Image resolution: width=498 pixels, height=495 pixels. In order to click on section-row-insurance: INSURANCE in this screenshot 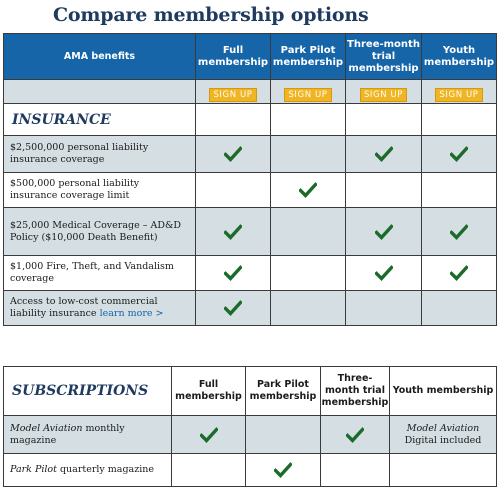, I will do `click(250, 119)`.